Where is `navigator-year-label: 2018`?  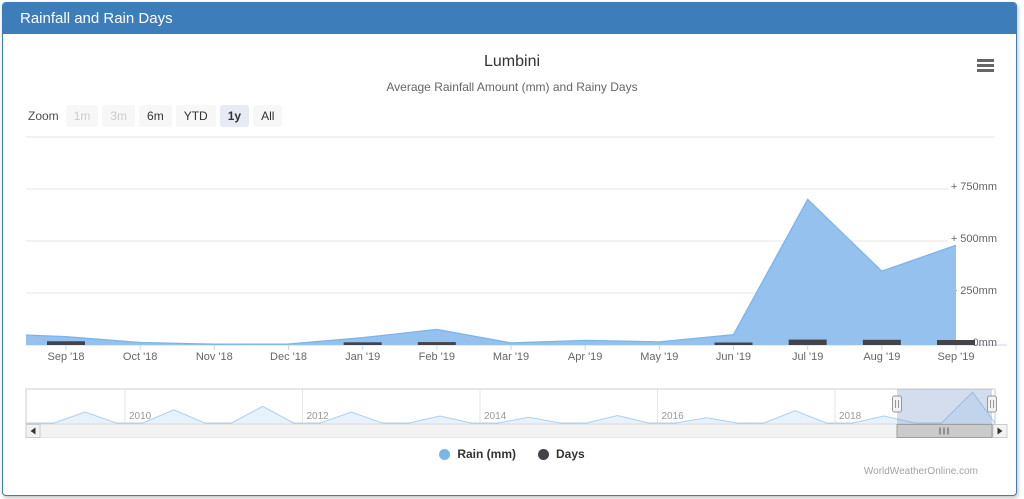
navigator-year-label: 2018 is located at coordinates (850, 416).